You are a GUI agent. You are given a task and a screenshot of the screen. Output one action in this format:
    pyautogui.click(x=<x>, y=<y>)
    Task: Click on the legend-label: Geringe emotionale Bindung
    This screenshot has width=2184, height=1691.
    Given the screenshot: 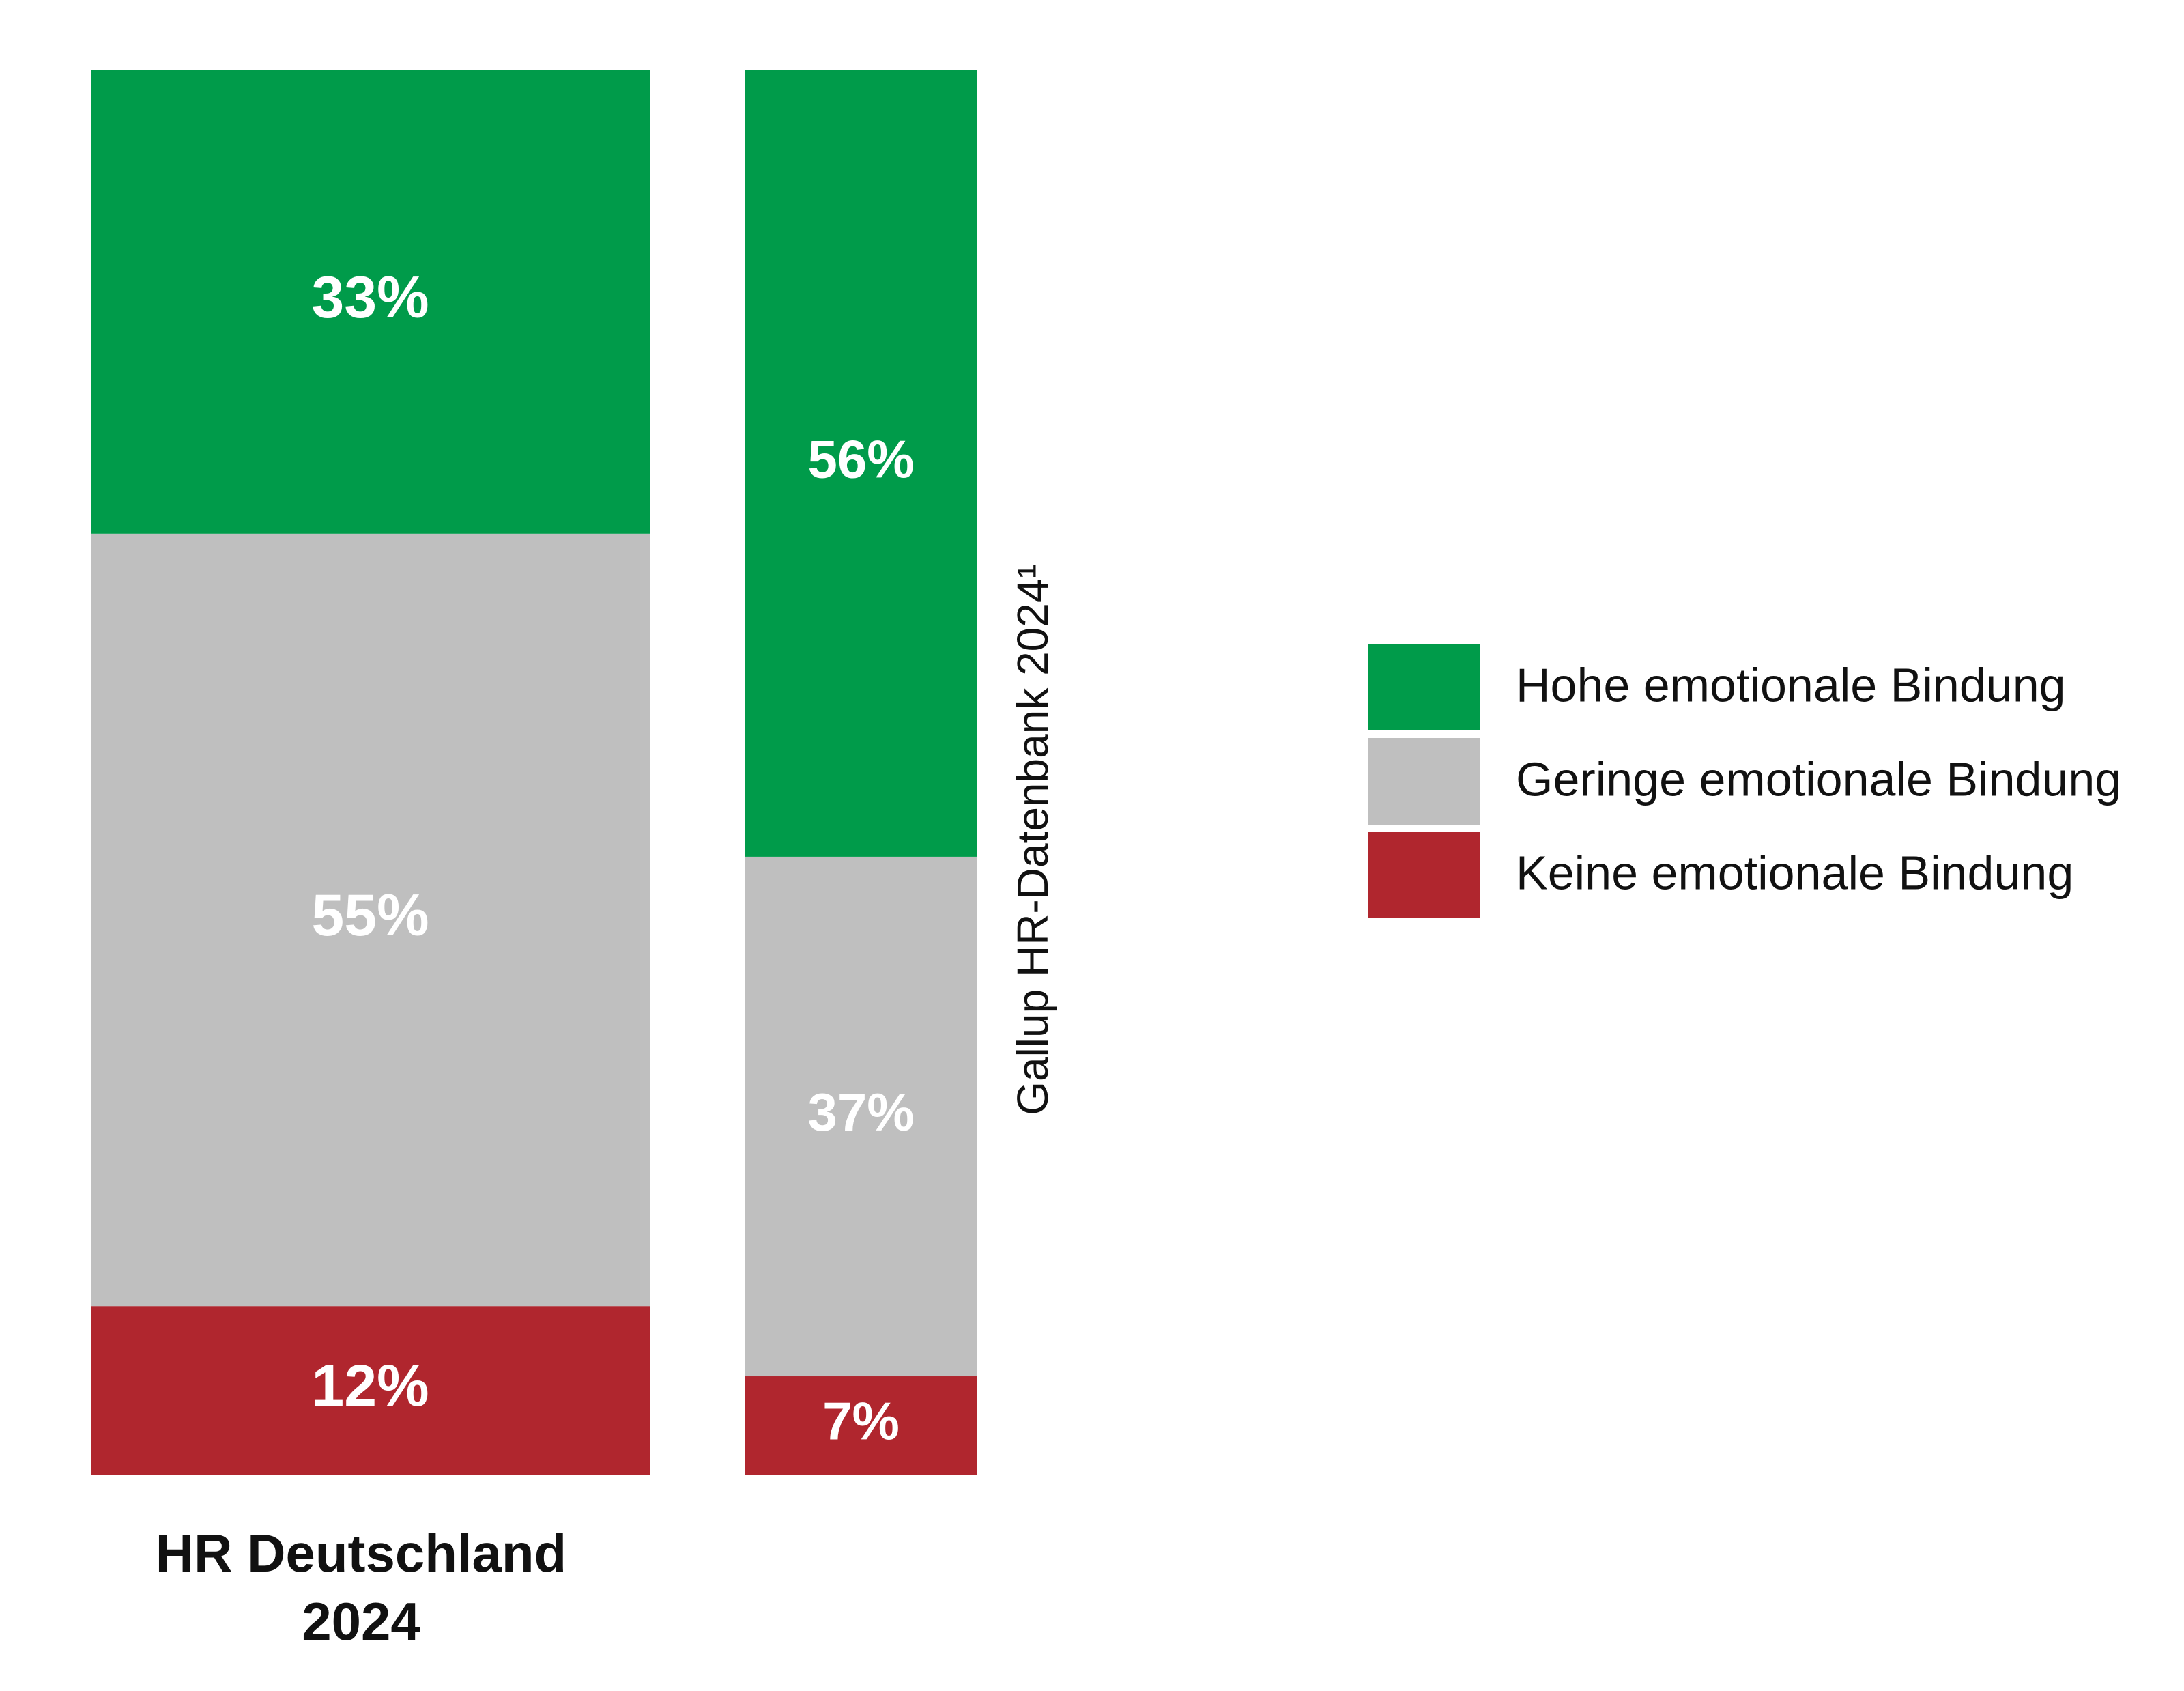 What is the action you would take?
    pyautogui.click(x=1818, y=779)
    